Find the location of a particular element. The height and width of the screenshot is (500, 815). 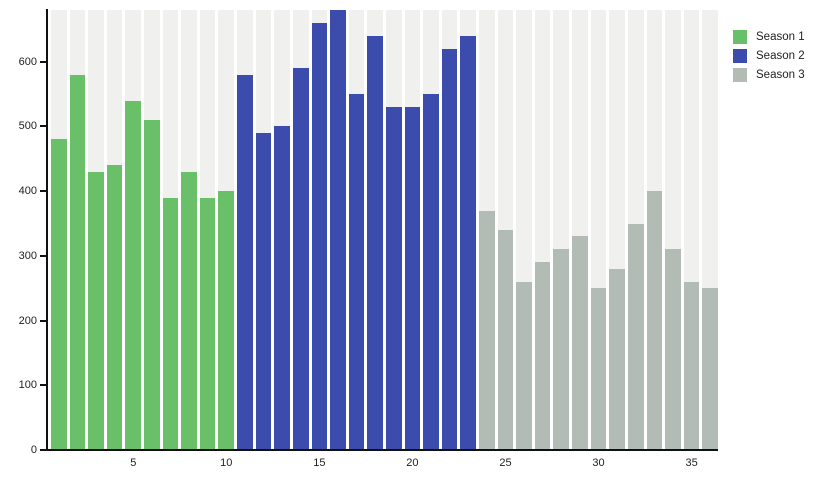

y-axis-tick-label: 300 is located at coordinates (27, 255).